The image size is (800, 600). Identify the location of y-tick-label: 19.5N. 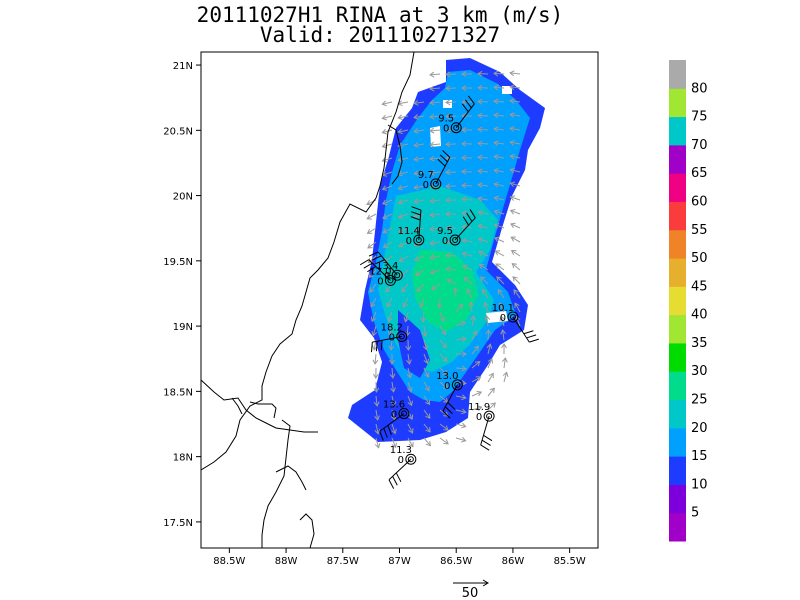
(178, 262).